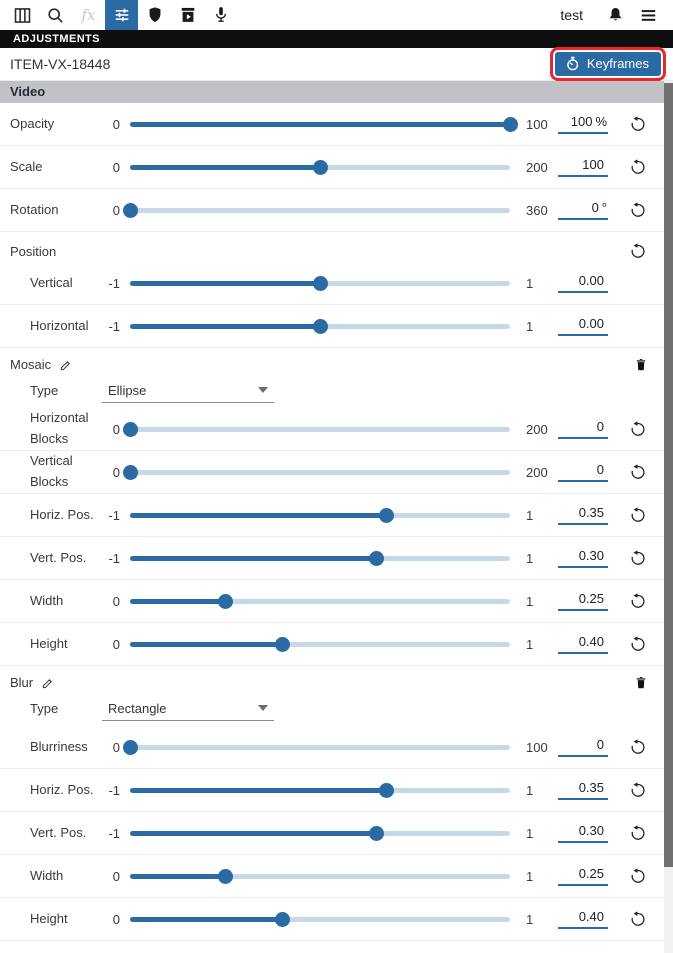  What do you see at coordinates (583, 124) in the screenshot?
I see `value-input: 100%` at bounding box center [583, 124].